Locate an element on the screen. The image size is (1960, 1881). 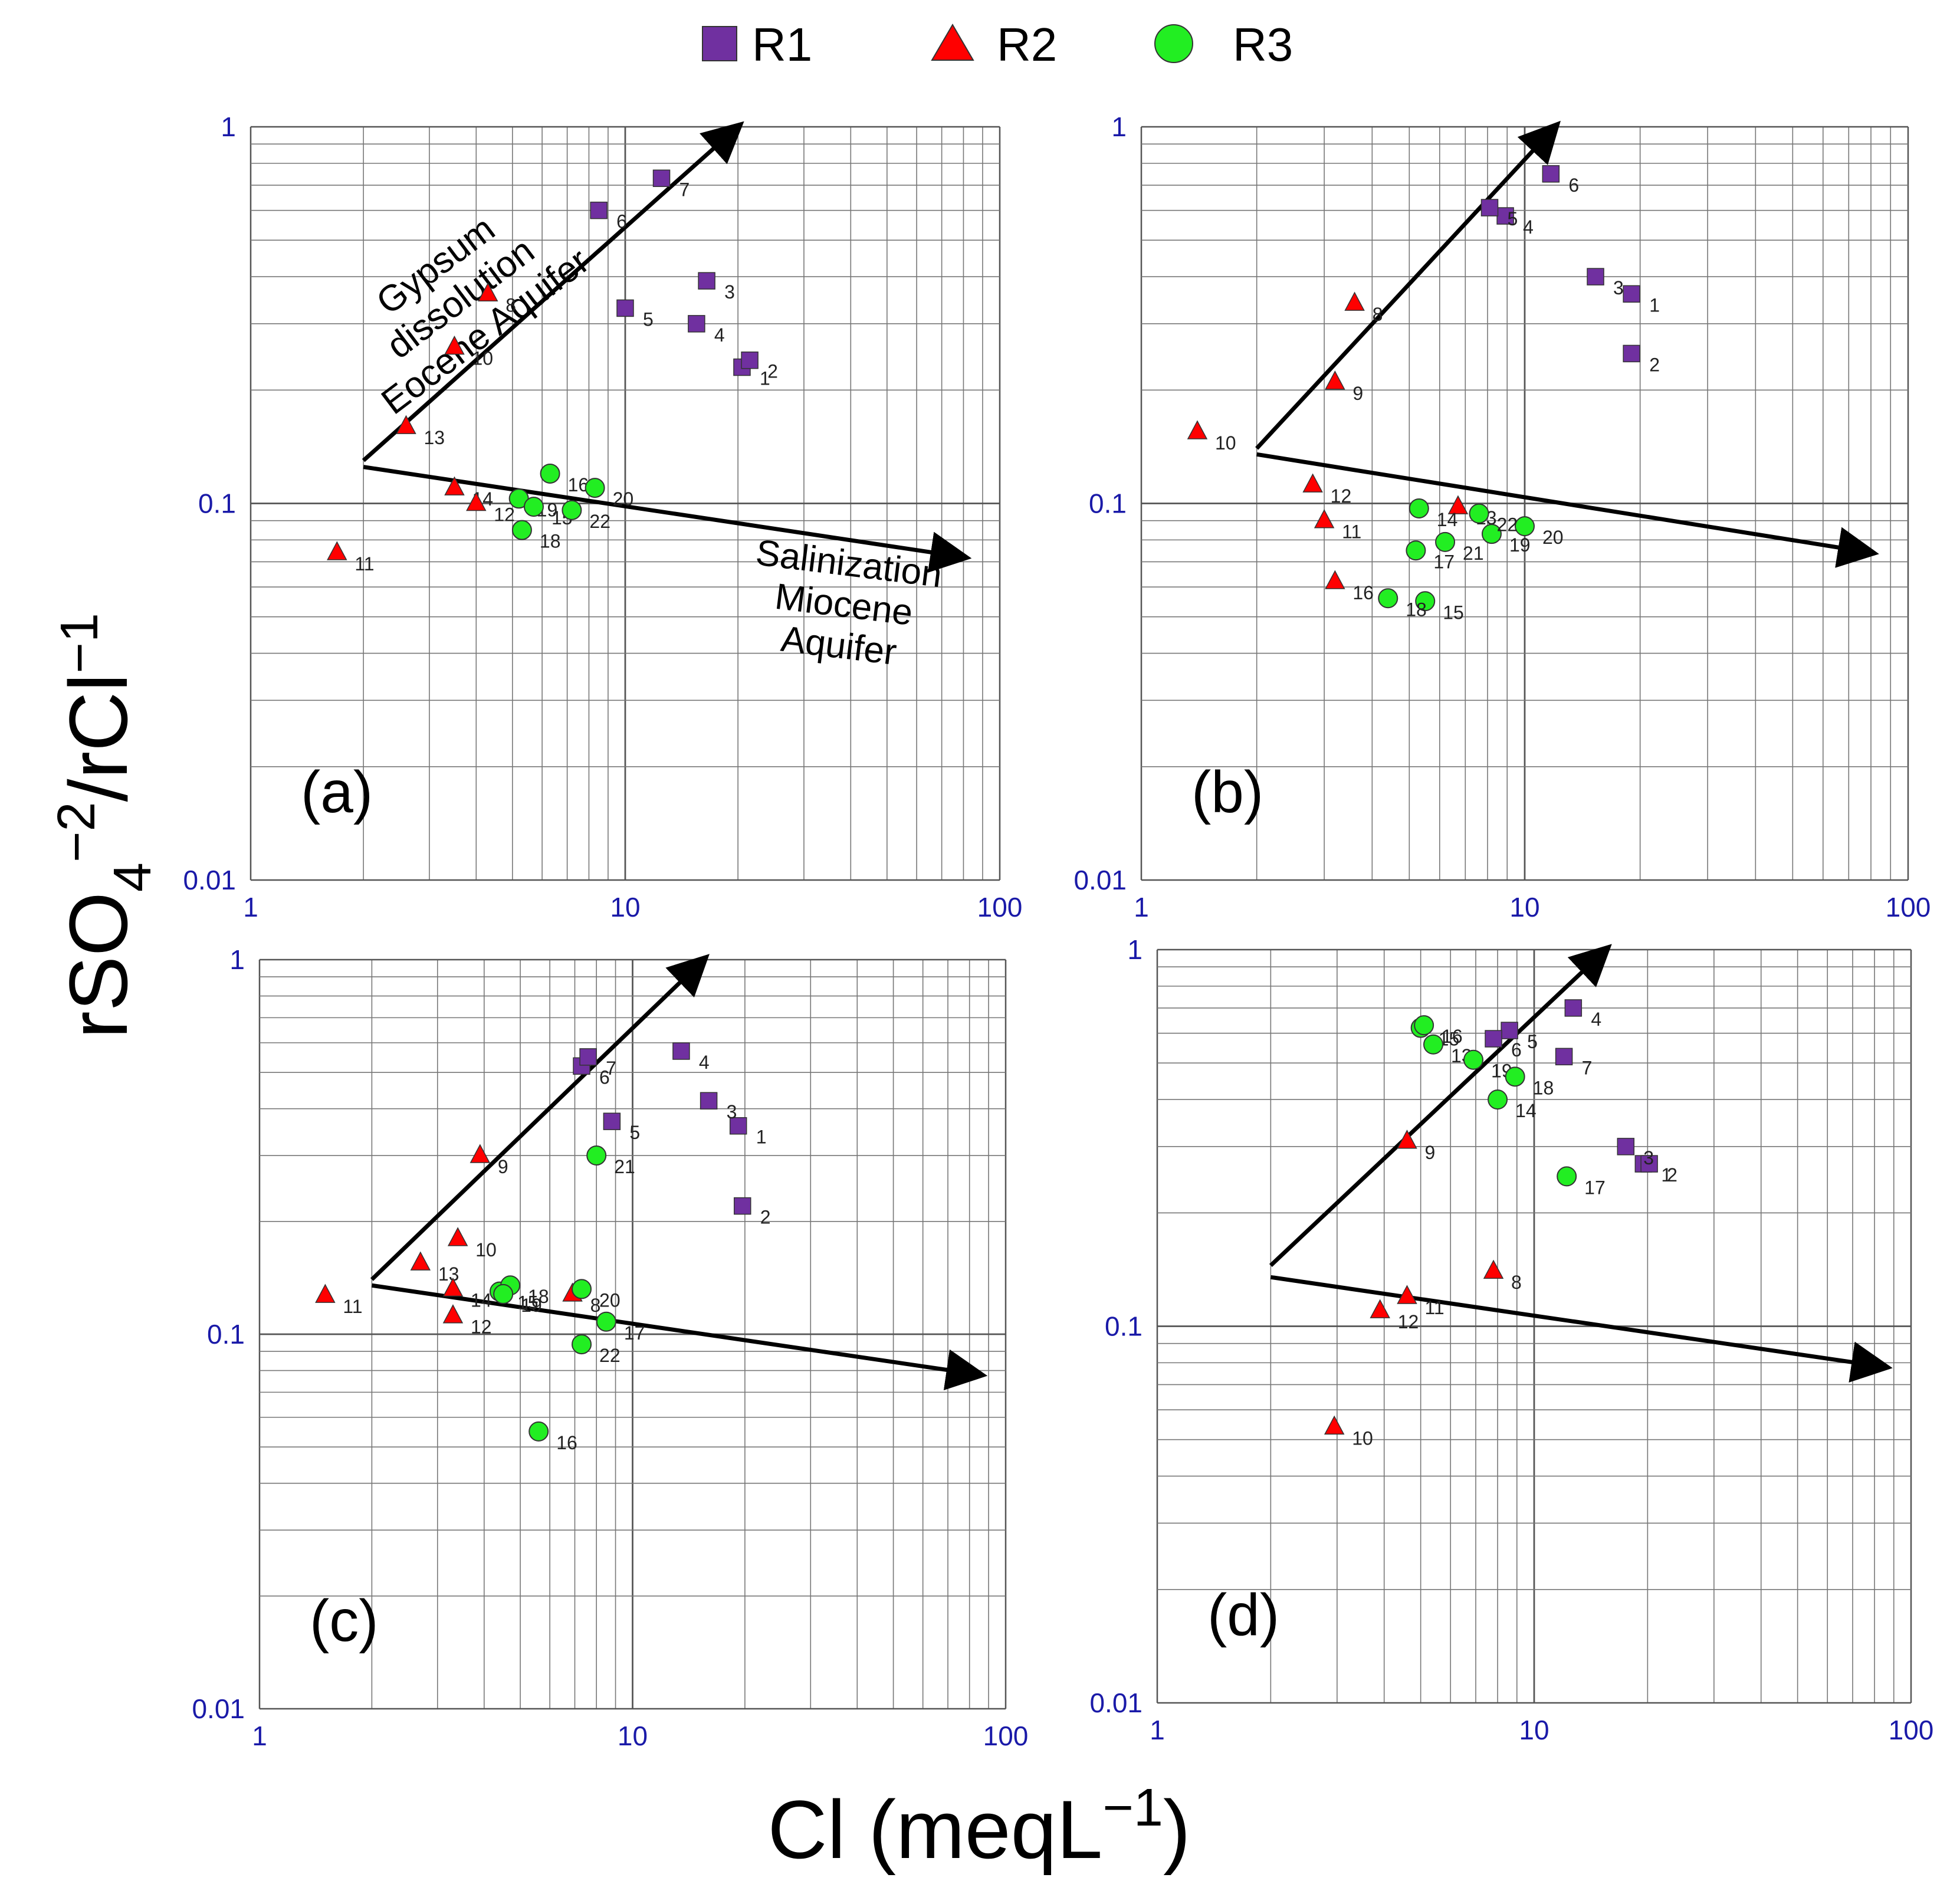
legend: R1 R2 R3 is located at coordinates (997, 44).